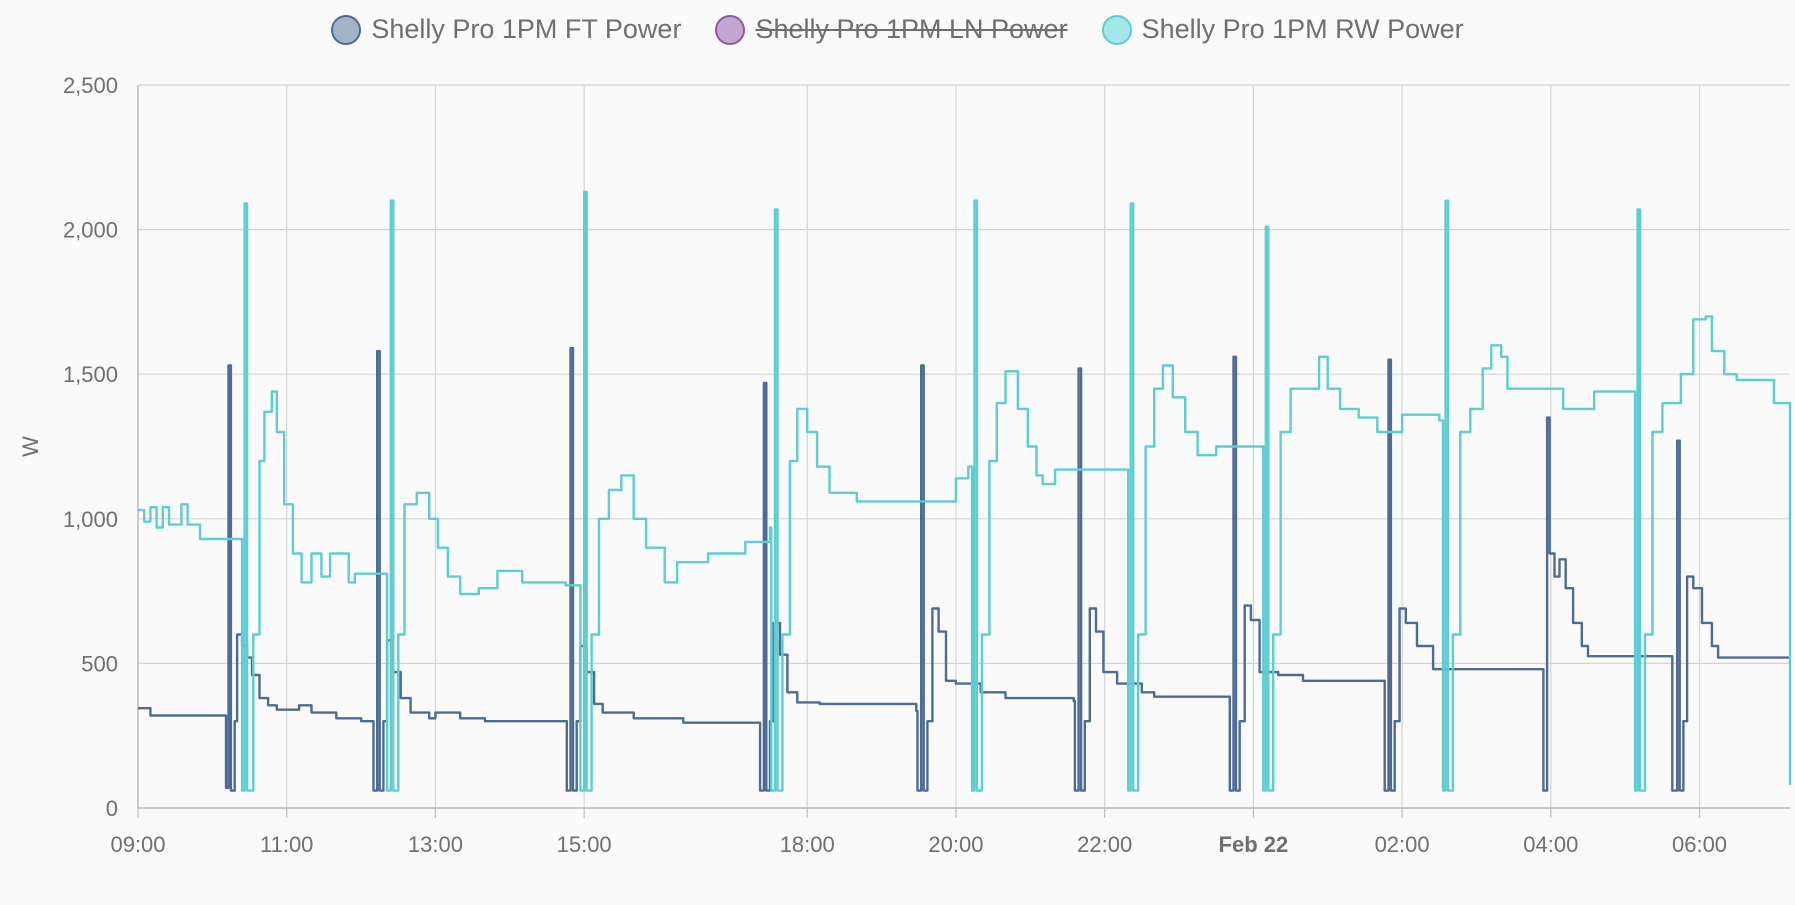 The width and height of the screenshot is (1795, 905). I want to click on x-tick-label: 18:00, so click(807, 844).